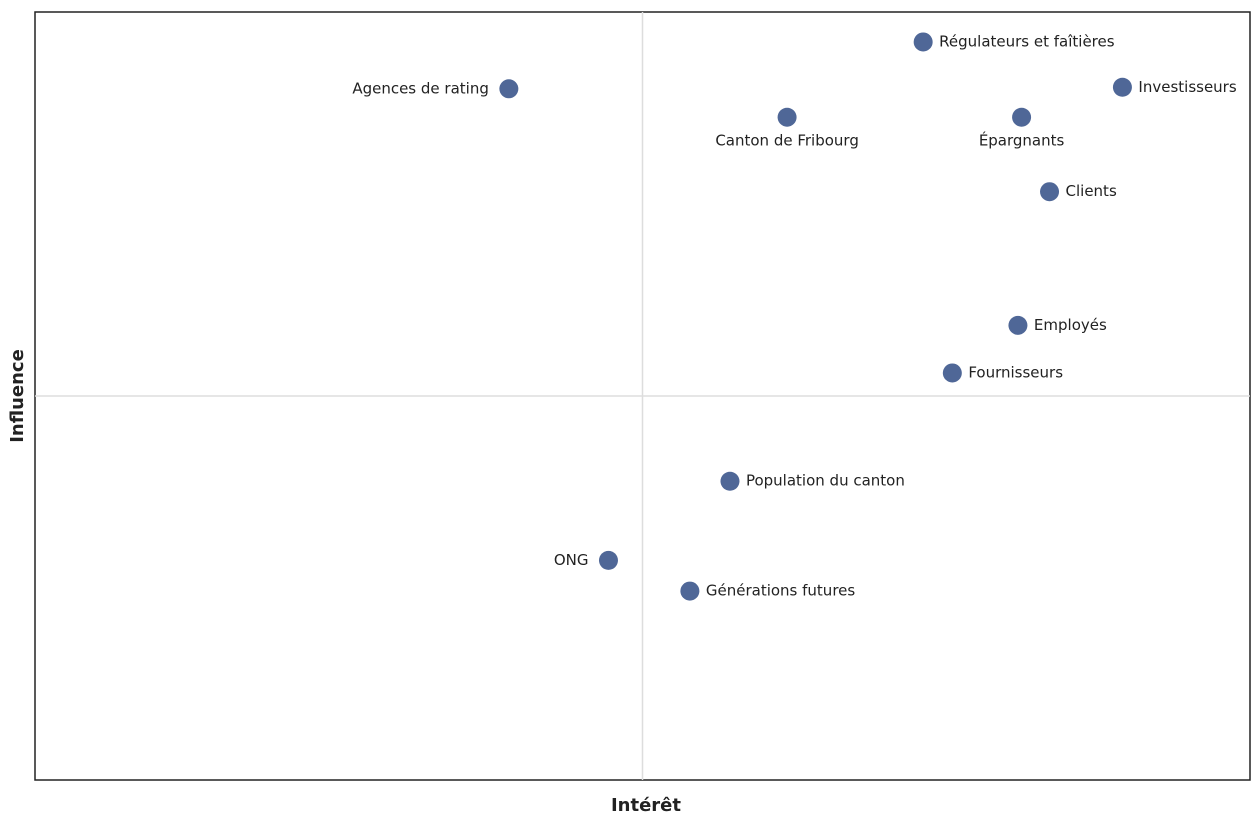  What do you see at coordinates (1070, 325) in the screenshot?
I see `point-label: Employés` at bounding box center [1070, 325].